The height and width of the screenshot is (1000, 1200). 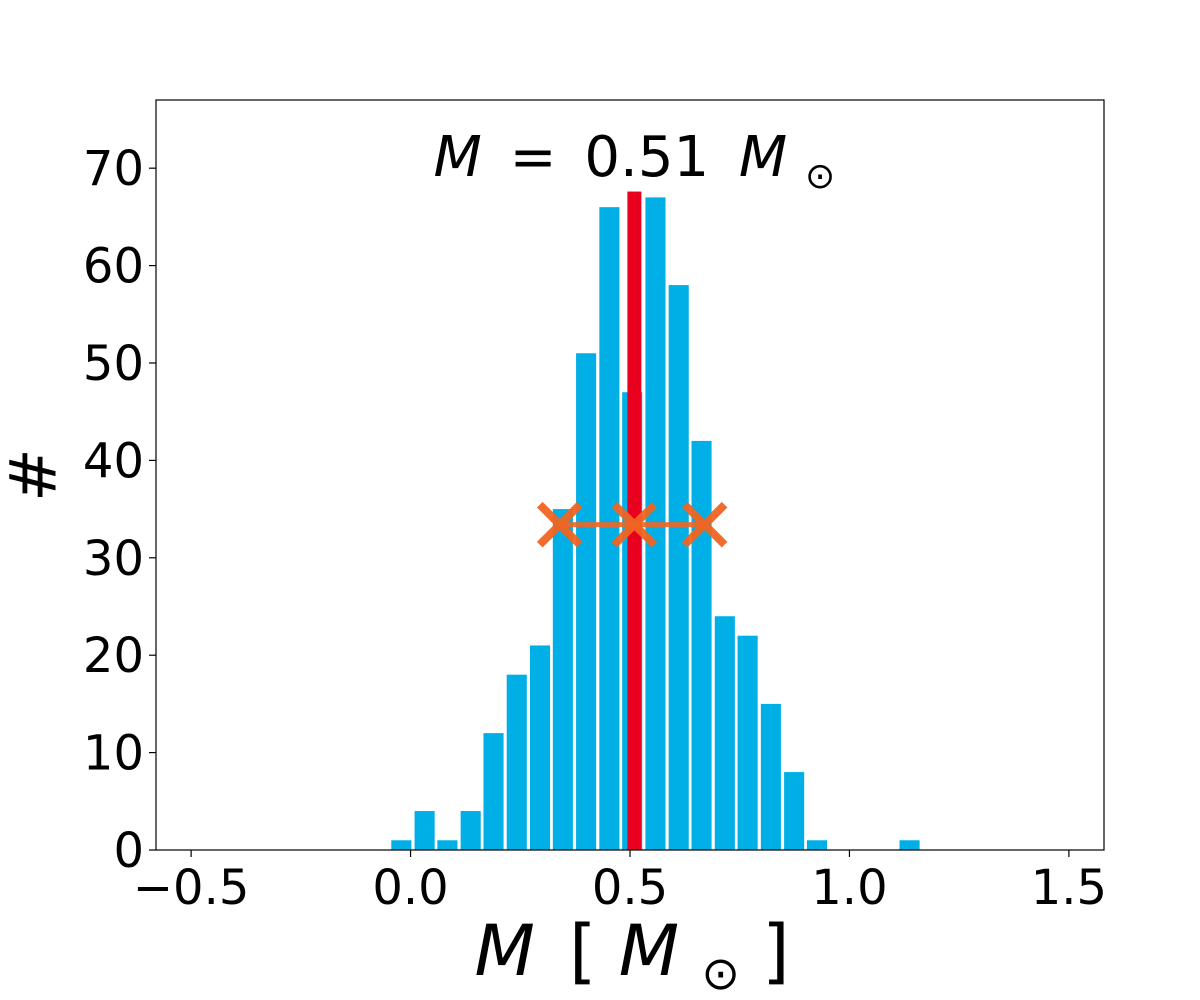 What do you see at coordinates (704, 524) in the screenshot?
I see `interval-high-marker` at bounding box center [704, 524].